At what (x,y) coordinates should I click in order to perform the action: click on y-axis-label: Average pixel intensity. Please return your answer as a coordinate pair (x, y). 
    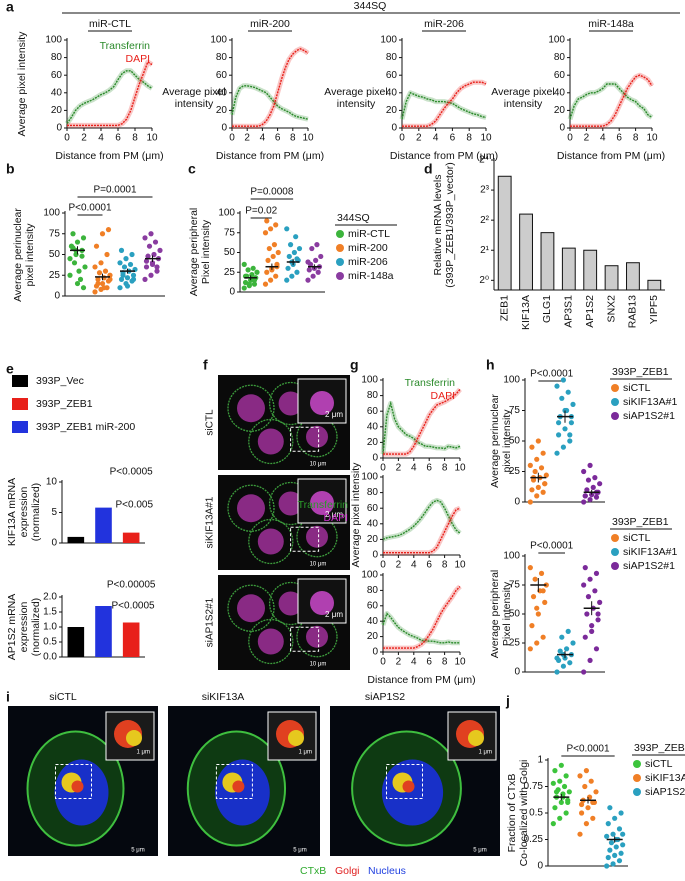
    Looking at the image, I should click on (22, 84).